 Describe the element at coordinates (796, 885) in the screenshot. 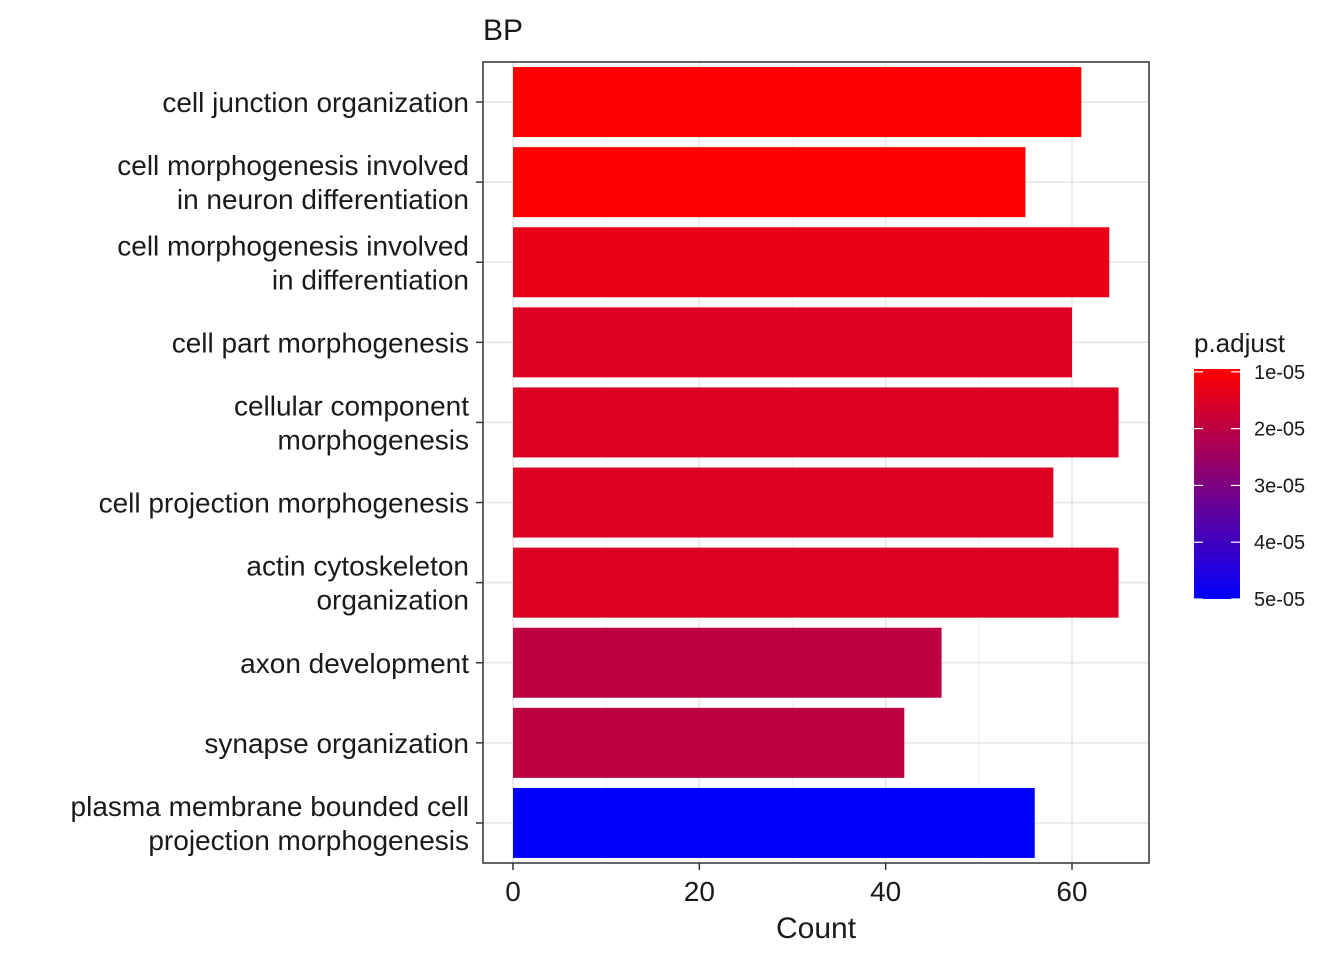

I see `x-axis: 0 20 40 60` at that location.